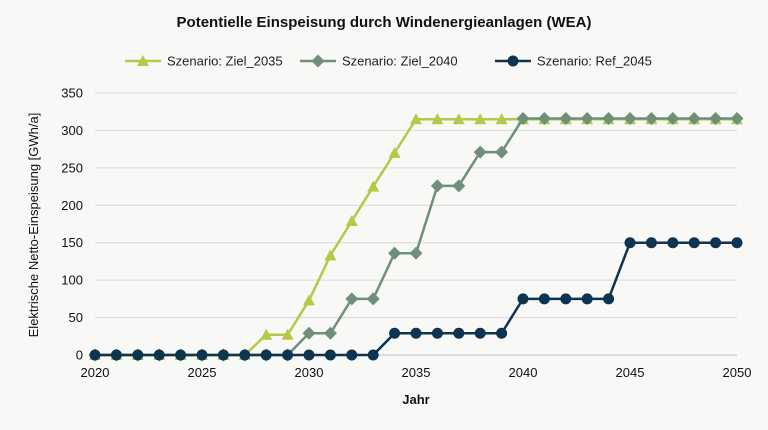 This screenshot has width=768, height=430. What do you see at coordinates (33, 225) in the screenshot?
I see `y-axis-label: Elektrische Netto-Einspeisung [GWh/a]` at bounding box center [33, 225].